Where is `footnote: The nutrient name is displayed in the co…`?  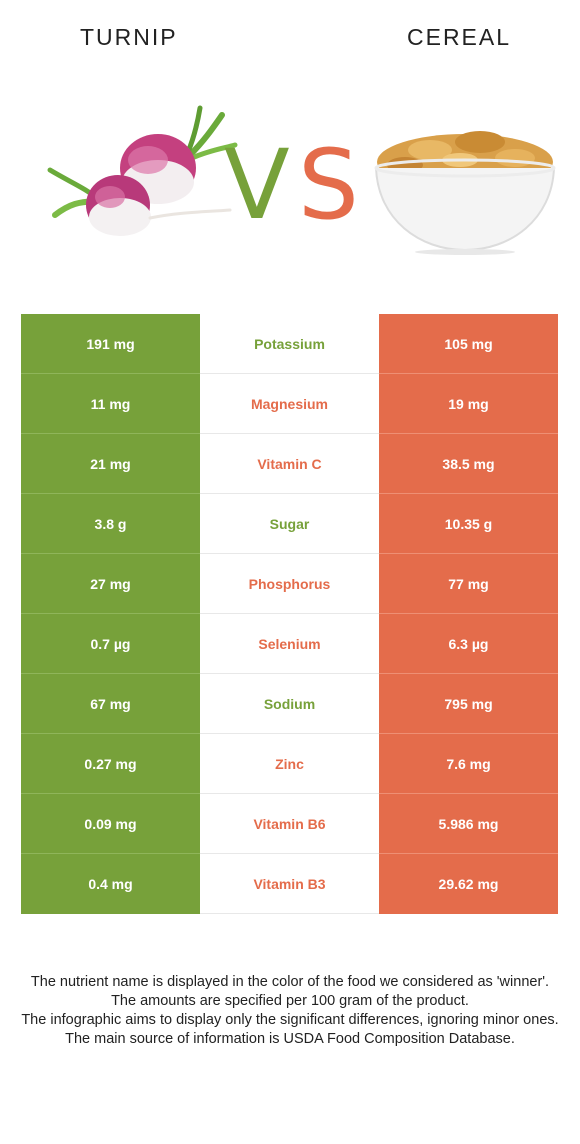
footnote: The nutrient name is displayed in the co… is located at coordinates (290, 1011).